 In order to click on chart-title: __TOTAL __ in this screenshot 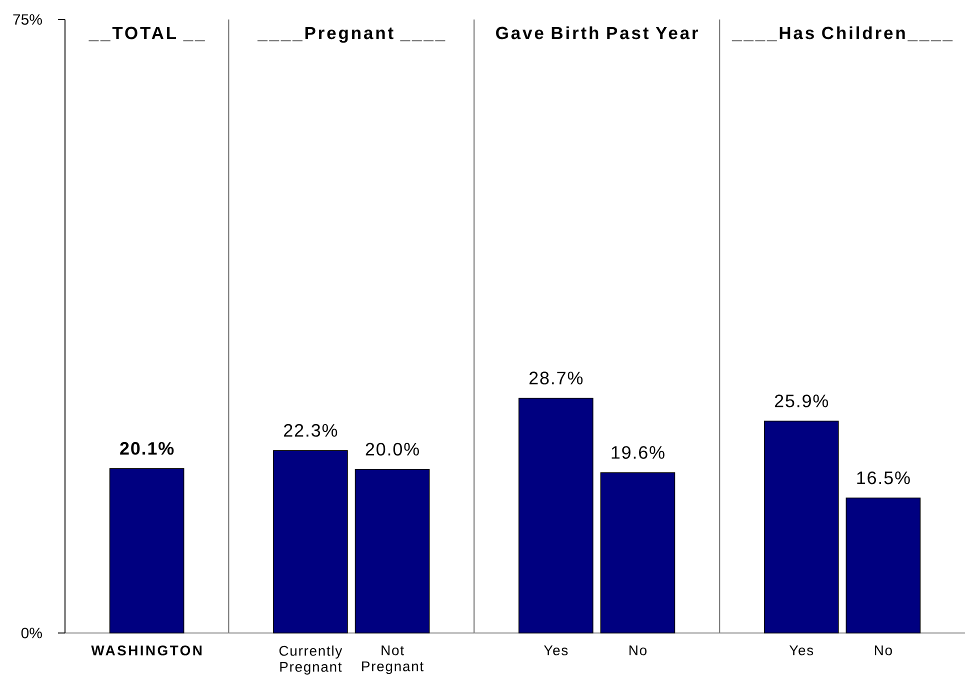, I will do `click(146, 34)`.